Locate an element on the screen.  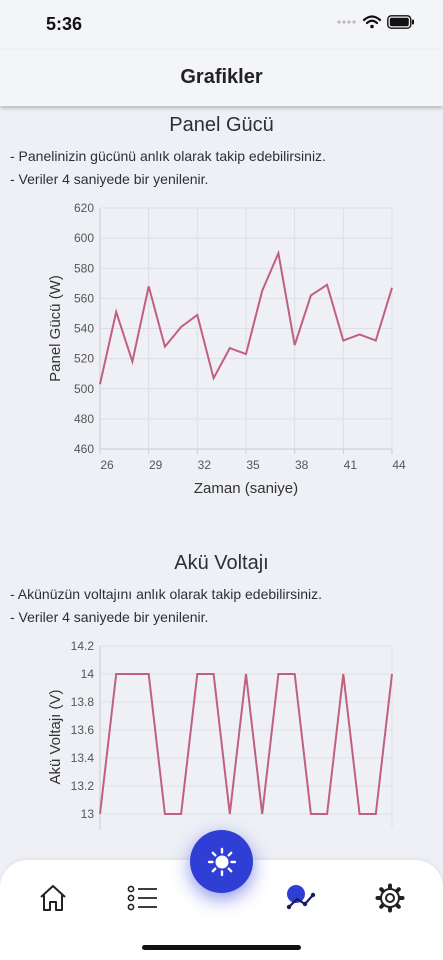
x-tick-label: 26 is located at coordinates (107, 465).